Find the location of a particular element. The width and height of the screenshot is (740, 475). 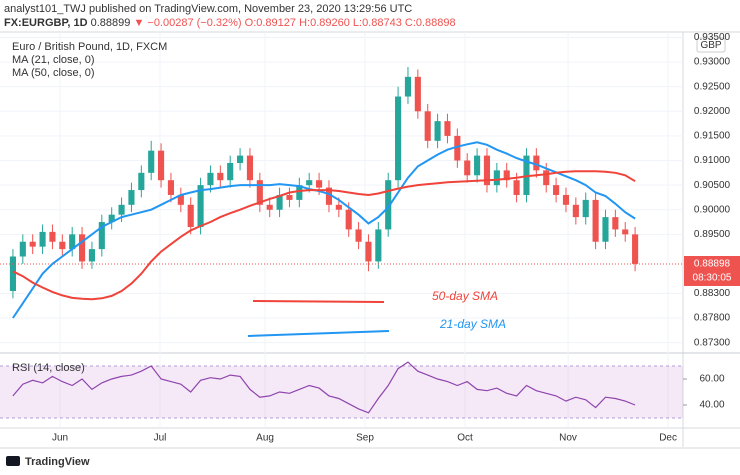

y-tick-label: 0.93000 is located at coordinates (712, 62).